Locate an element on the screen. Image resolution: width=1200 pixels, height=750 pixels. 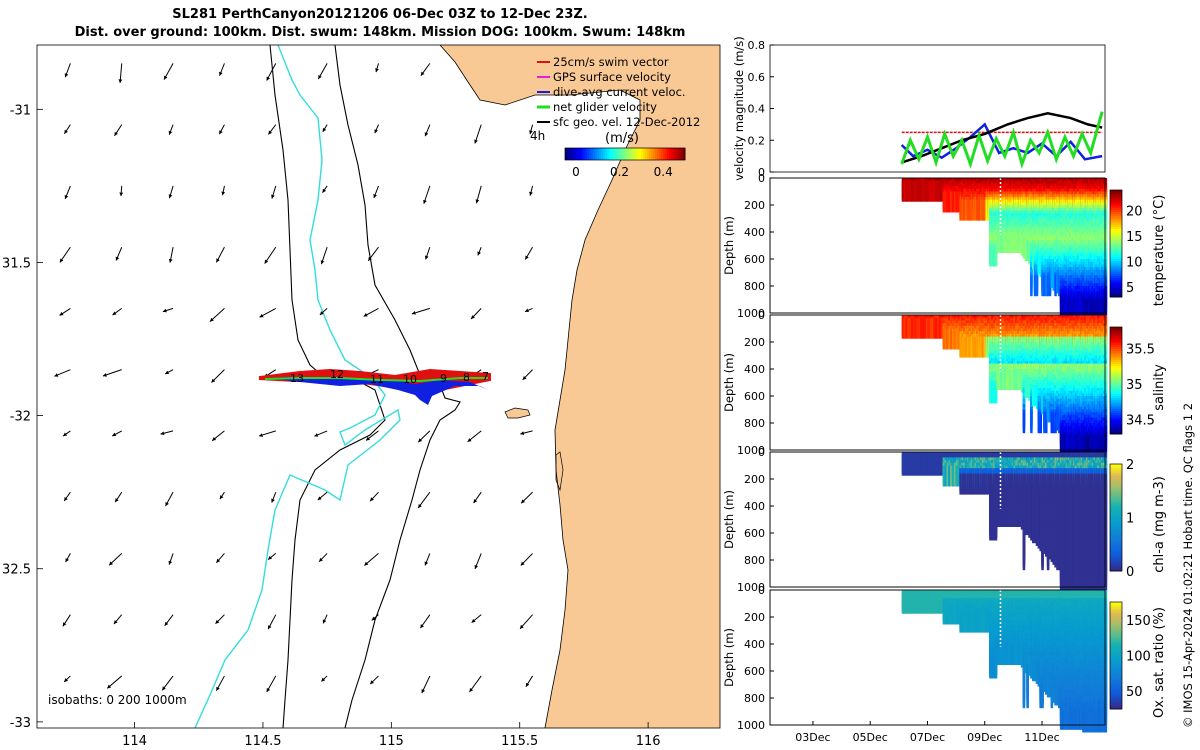
track-label: 7 is located at coordinates (485, 376).